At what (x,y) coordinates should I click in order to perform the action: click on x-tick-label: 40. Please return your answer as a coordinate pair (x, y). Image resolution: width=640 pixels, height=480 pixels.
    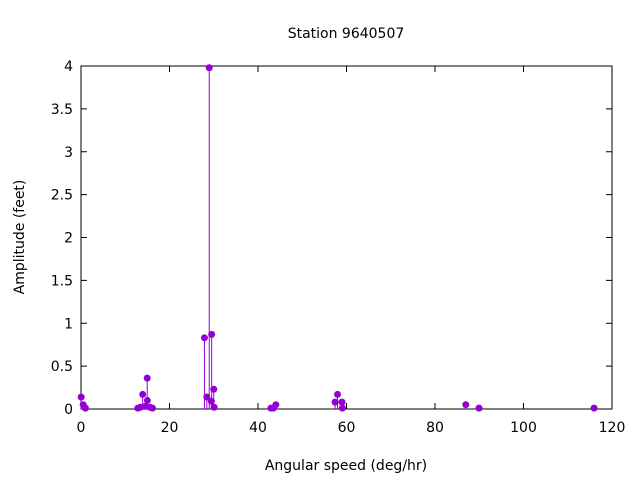
    Looking at the image, I should click on (258, 428).